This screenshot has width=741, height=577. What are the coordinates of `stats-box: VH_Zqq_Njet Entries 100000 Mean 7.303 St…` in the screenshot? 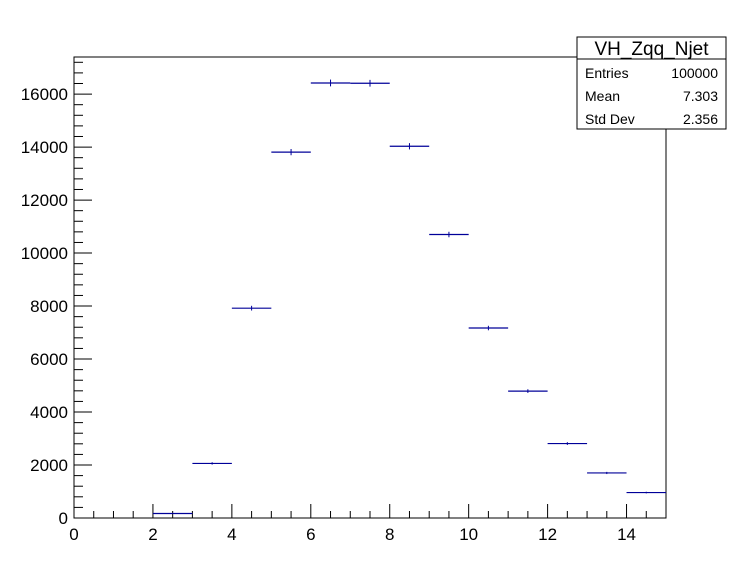 It's located at (651, 83).